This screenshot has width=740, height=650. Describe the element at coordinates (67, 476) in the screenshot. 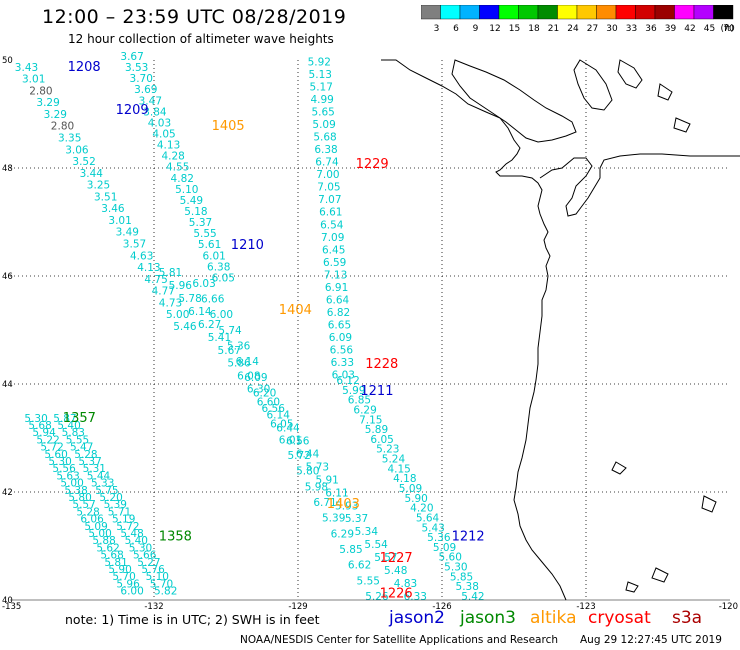

I see `swh-value: 5.63` at that location.